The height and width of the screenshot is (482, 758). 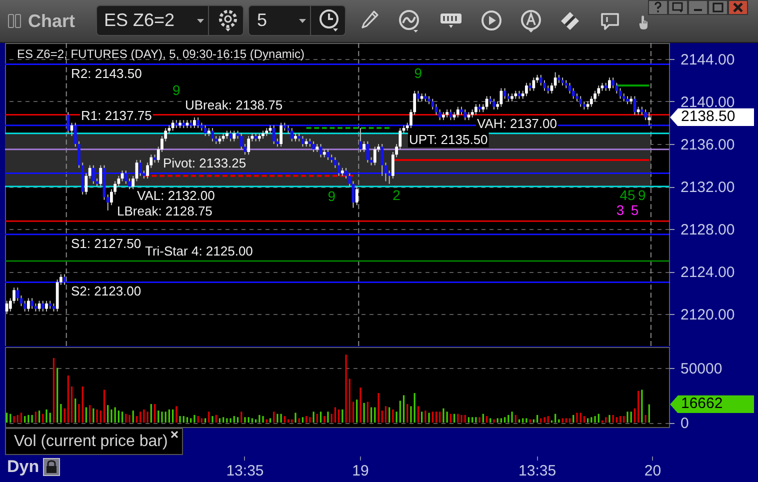 What do you see at coordinates (517, 123) in the screenshot?
I see `ref-line-label: VAH: 2137.00` at bounding box center [517, 123].